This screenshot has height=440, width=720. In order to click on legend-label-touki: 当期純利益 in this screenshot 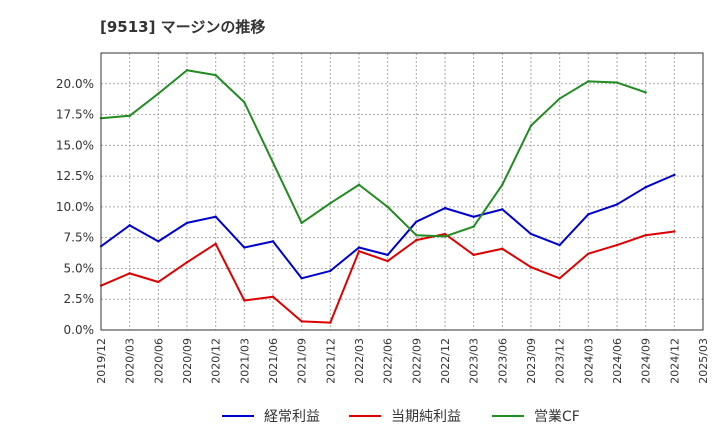, I will do `click(426, 417)`.